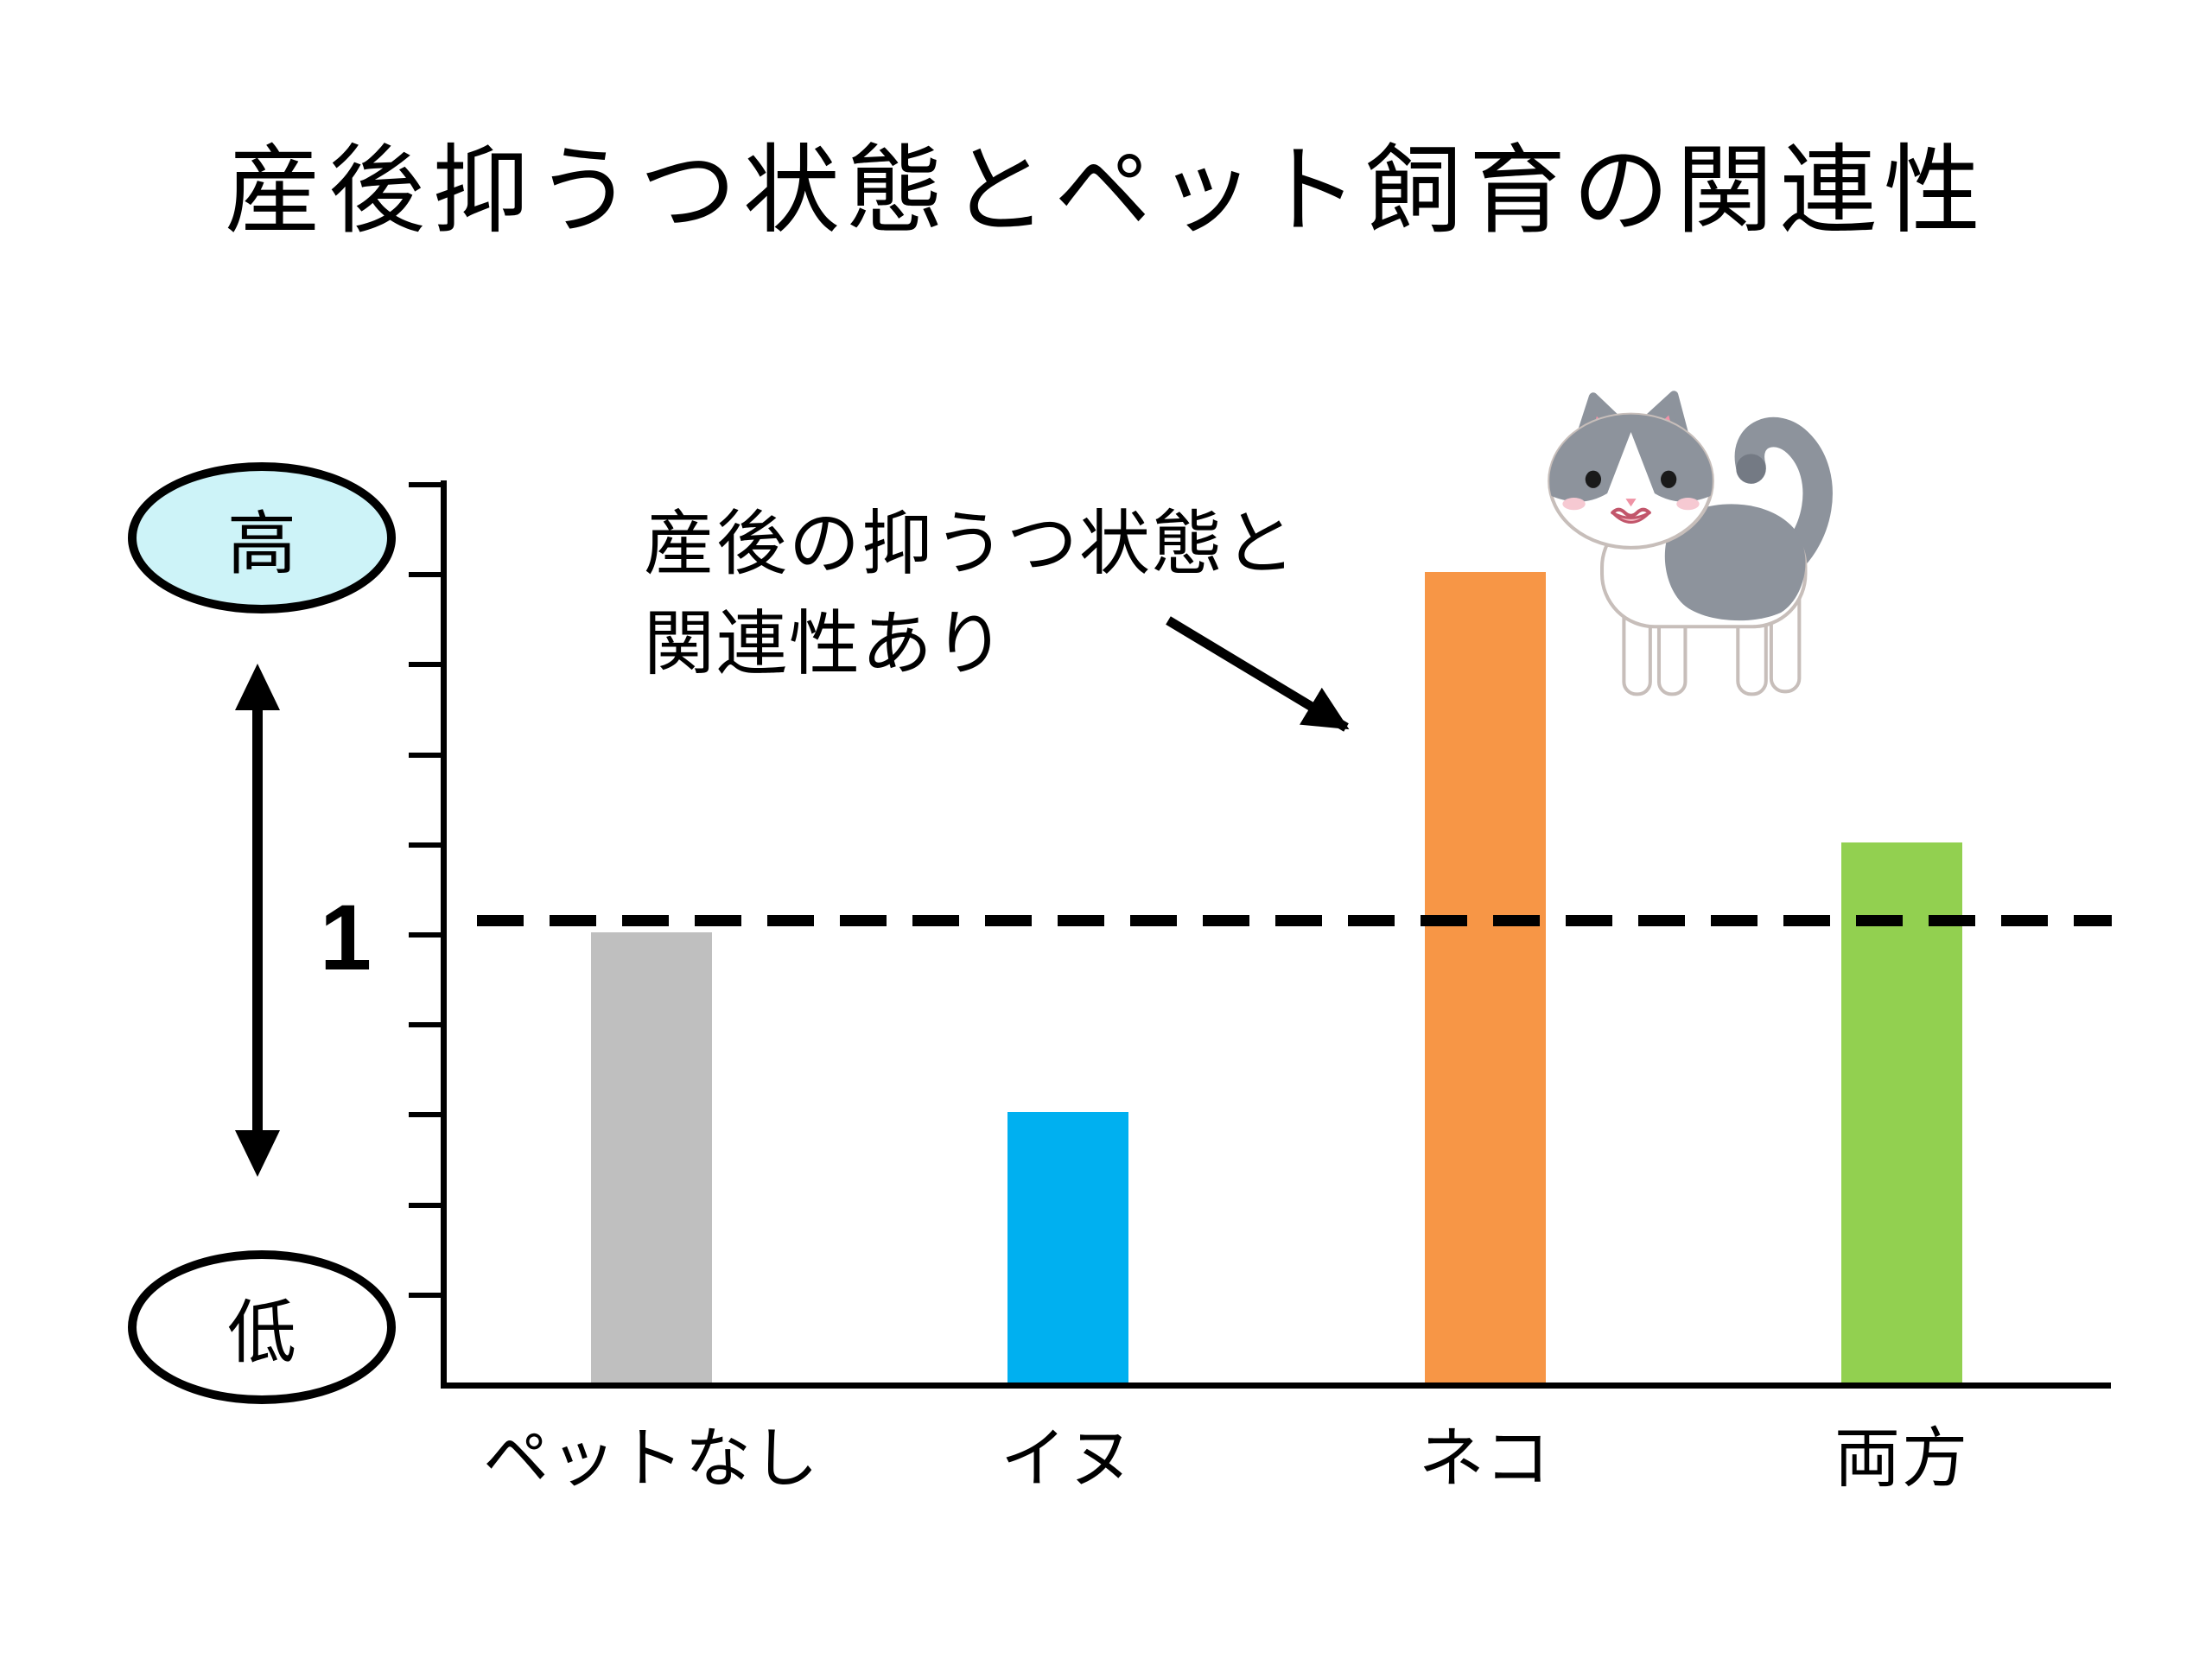 The width and height of the screenshot is (2212, 1659). I want to click on x-axis-label-both: 両方, so click(1901, 1459).